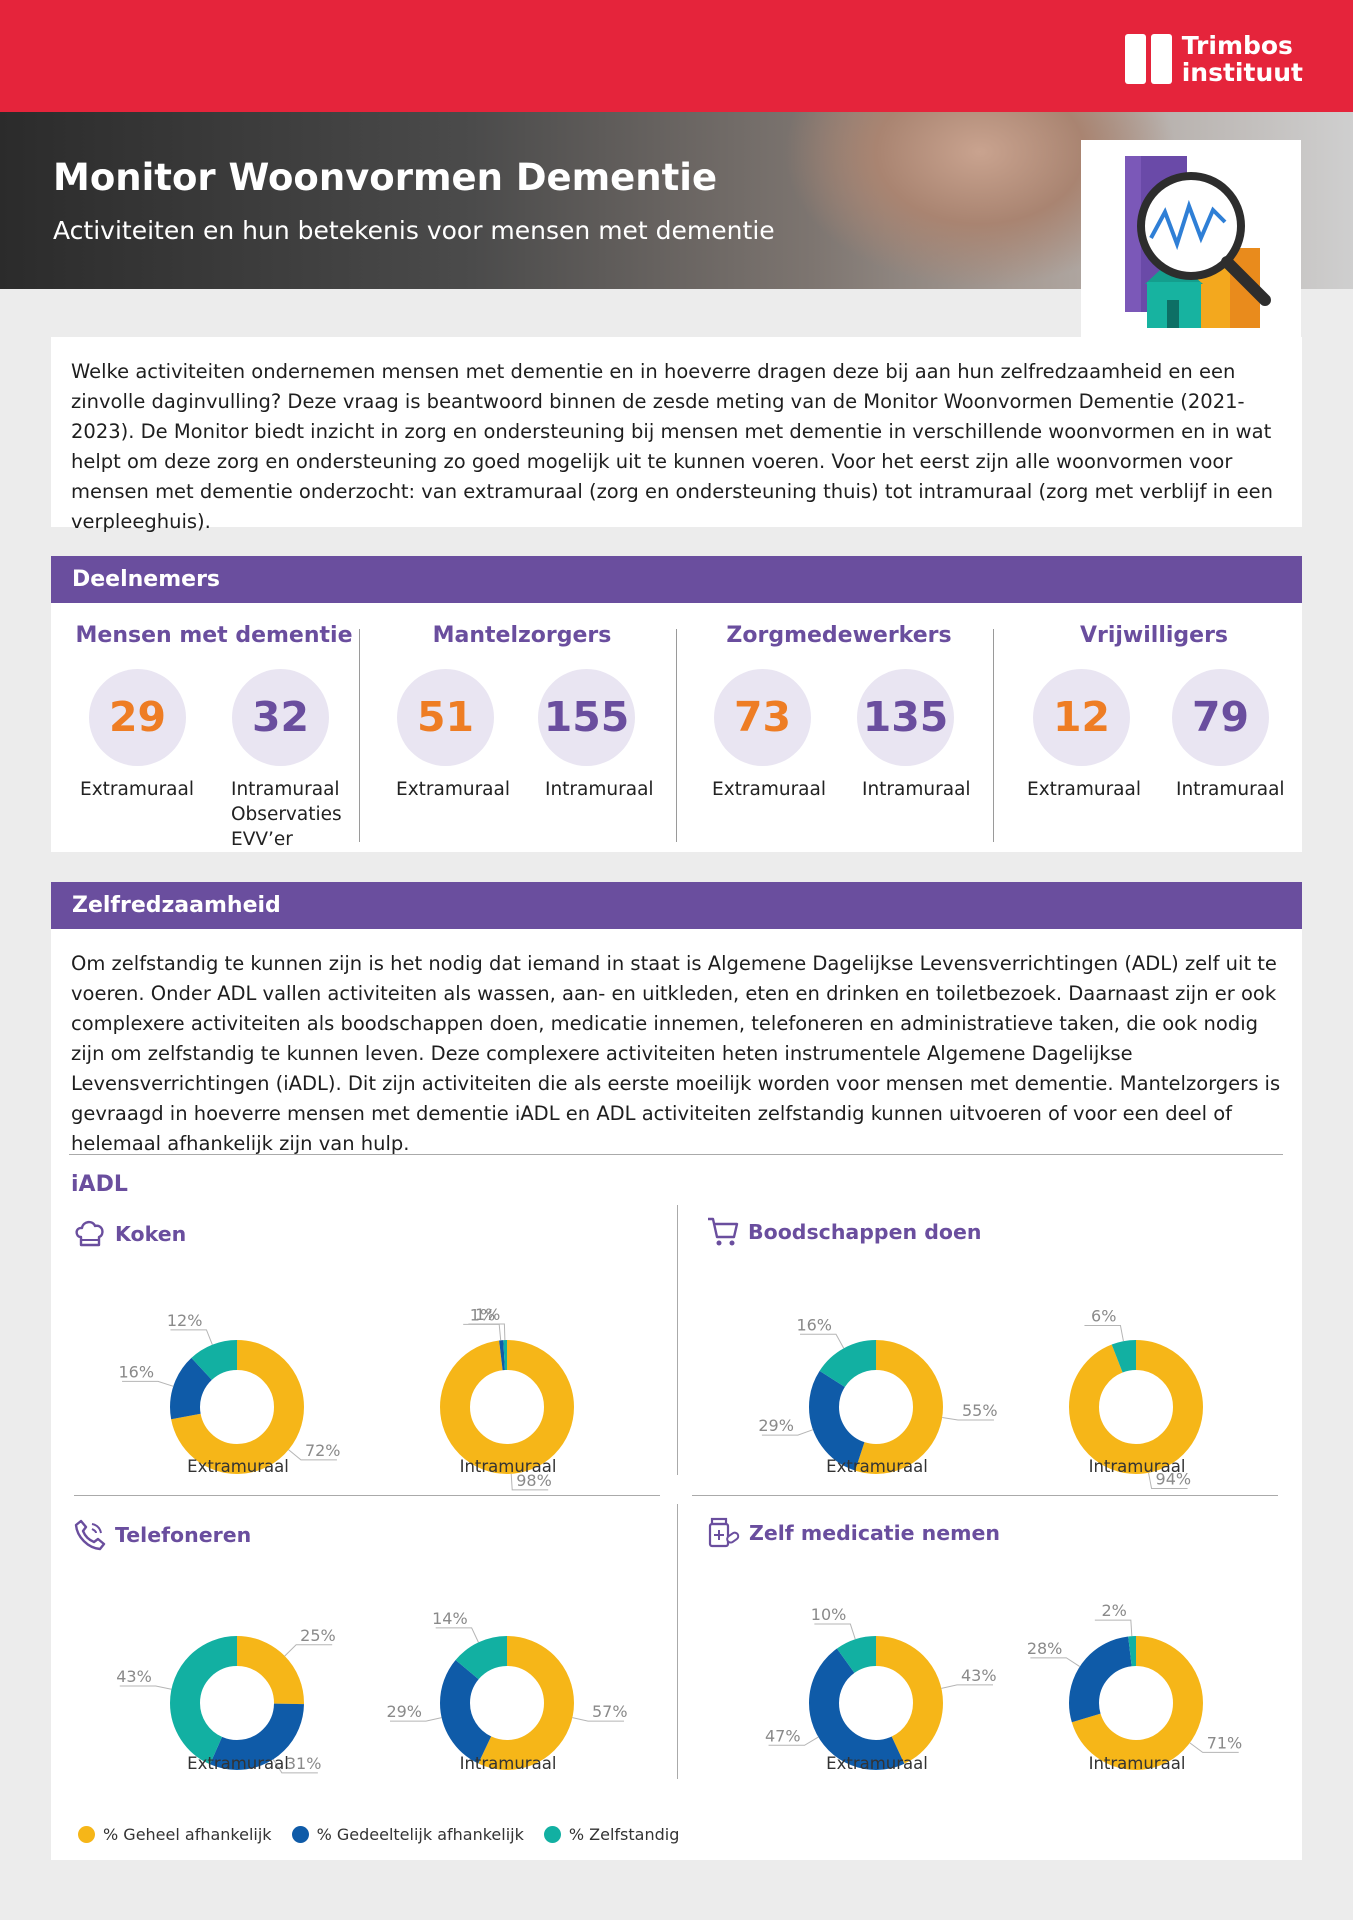 The height and width of the screenshot is (1920, 1353). What do you see at coordinates (875, 1533) in the screenshot?
I see `activity-title: Zelf medicatie nemen` at bounding box center [875, 1533].